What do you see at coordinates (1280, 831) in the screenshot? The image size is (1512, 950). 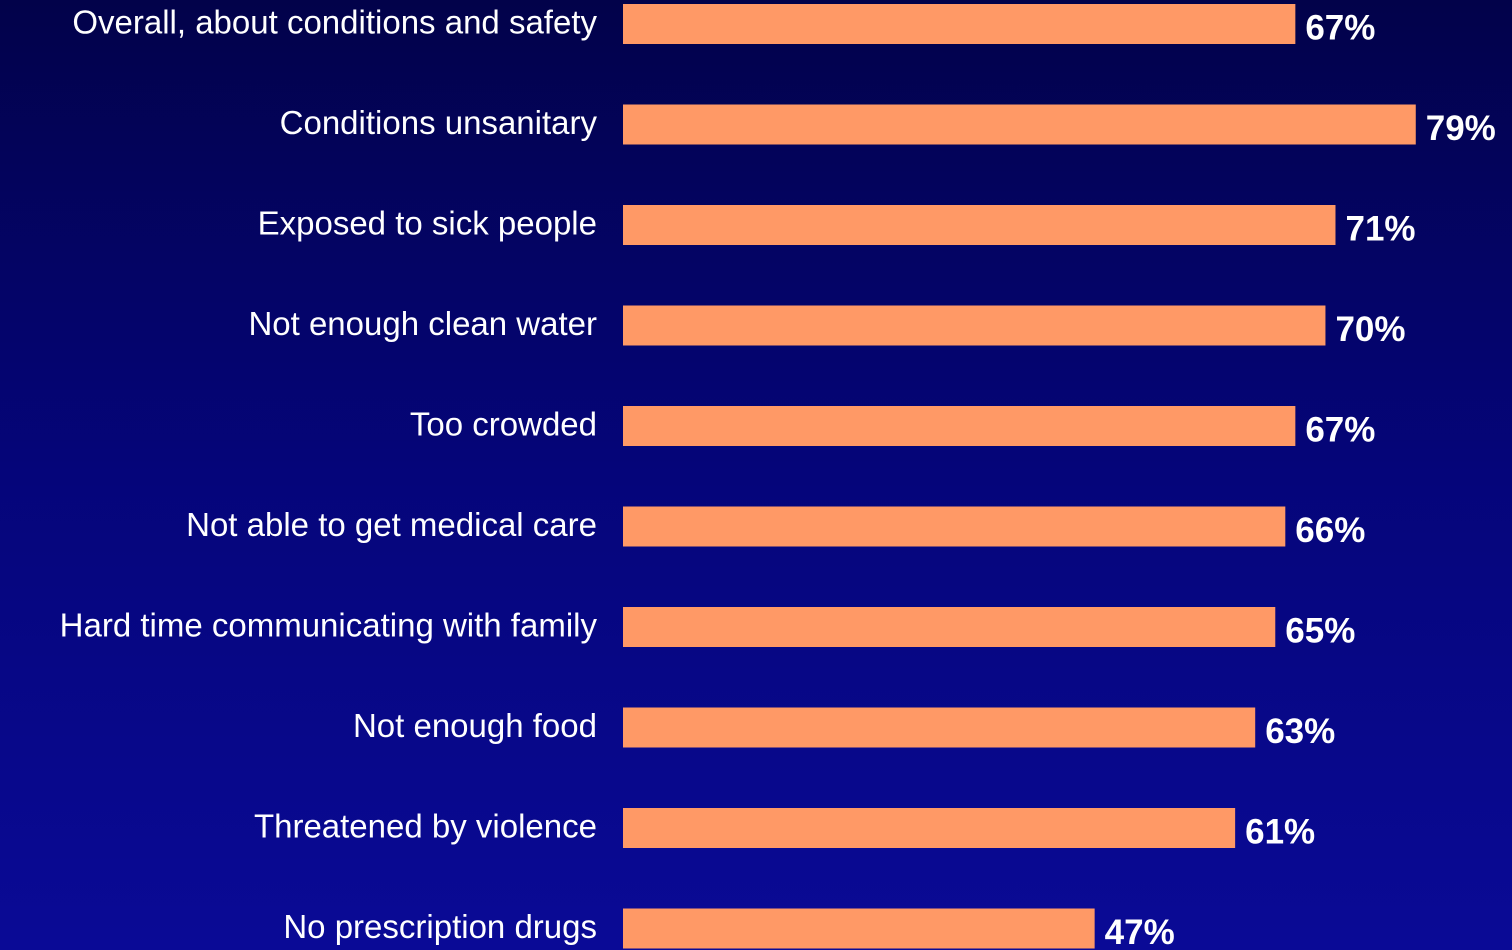 I see `value-label: 61%` at bounding box center [1280, 831].